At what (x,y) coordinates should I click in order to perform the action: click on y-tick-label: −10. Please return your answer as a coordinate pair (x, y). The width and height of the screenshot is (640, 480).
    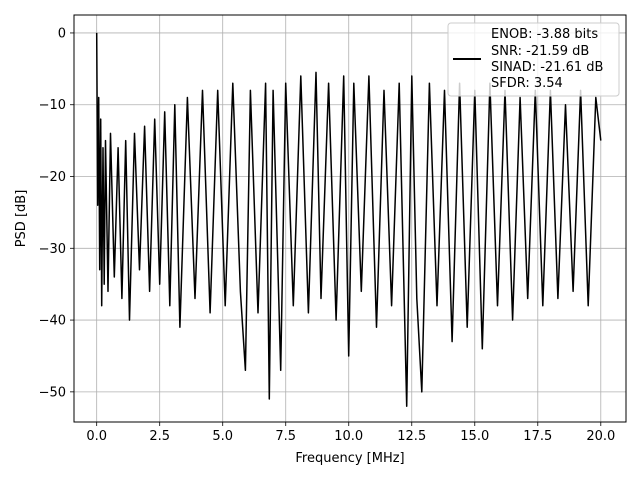
    Looking at the image, I should click on (52, 105).